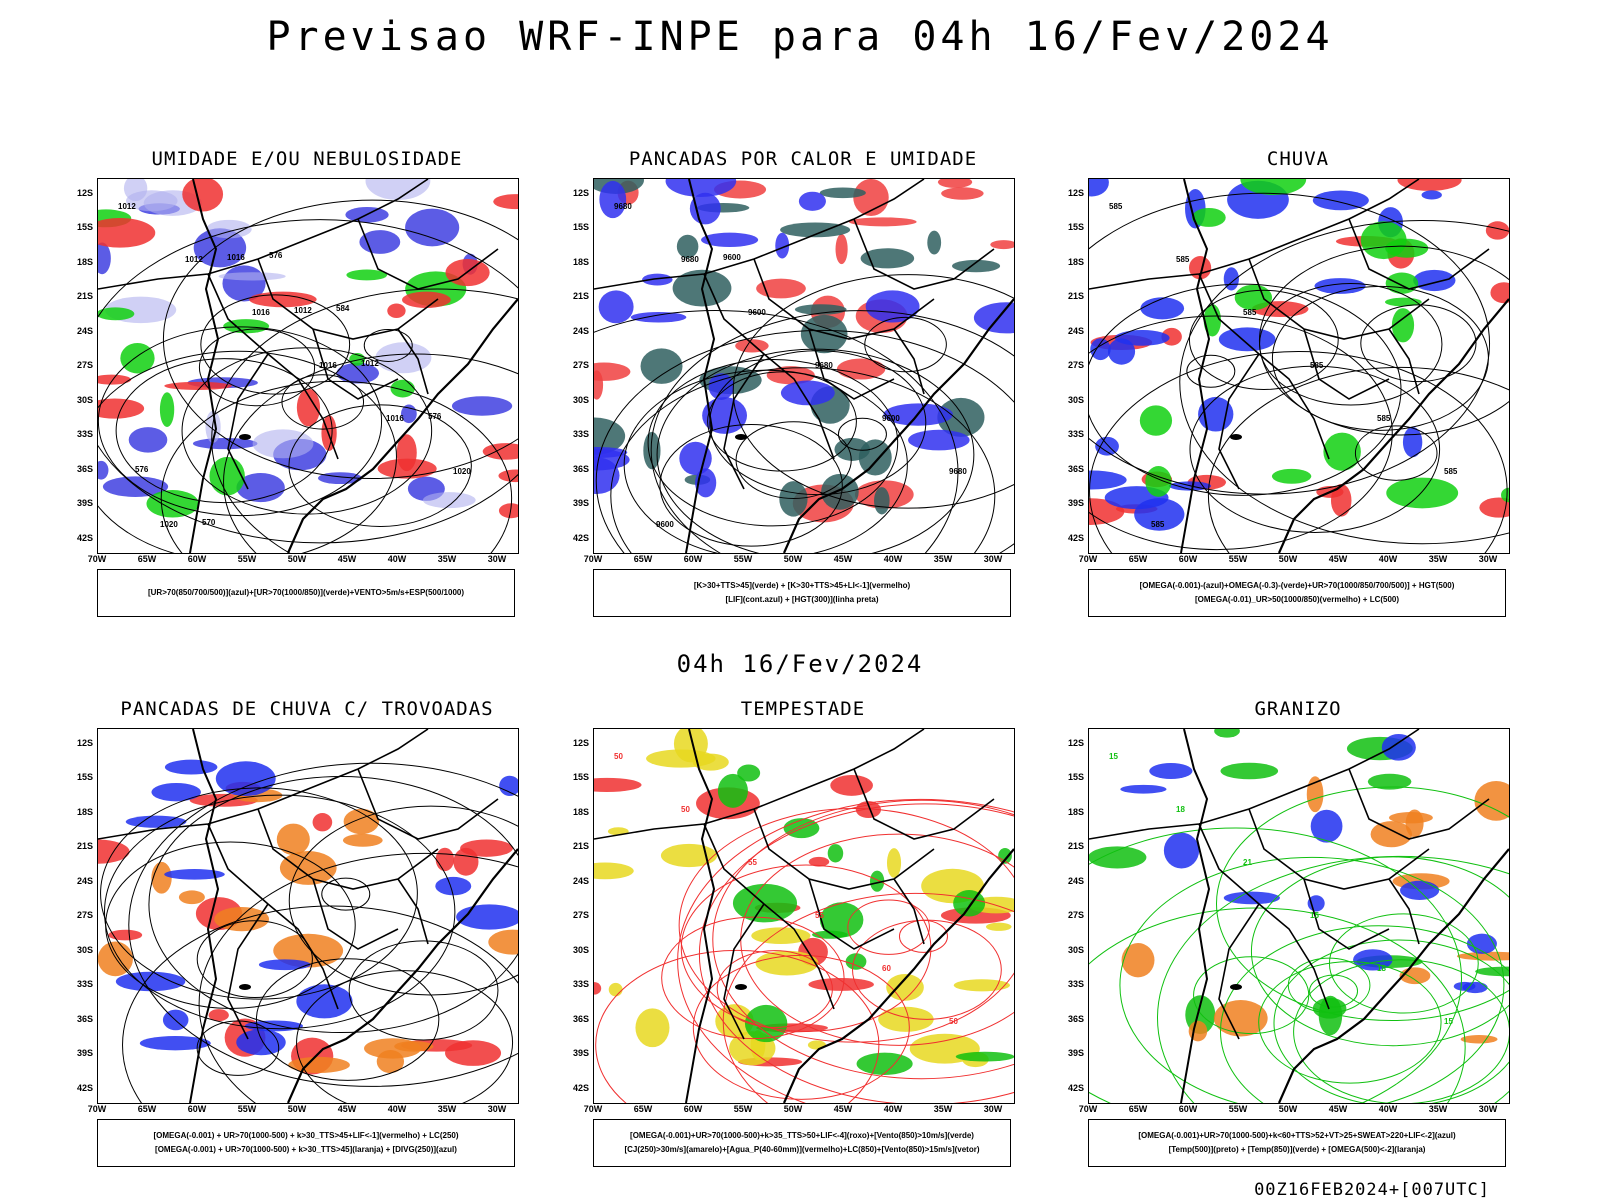  I want to click on lat-tick-label: 15S, so click(580, 227).